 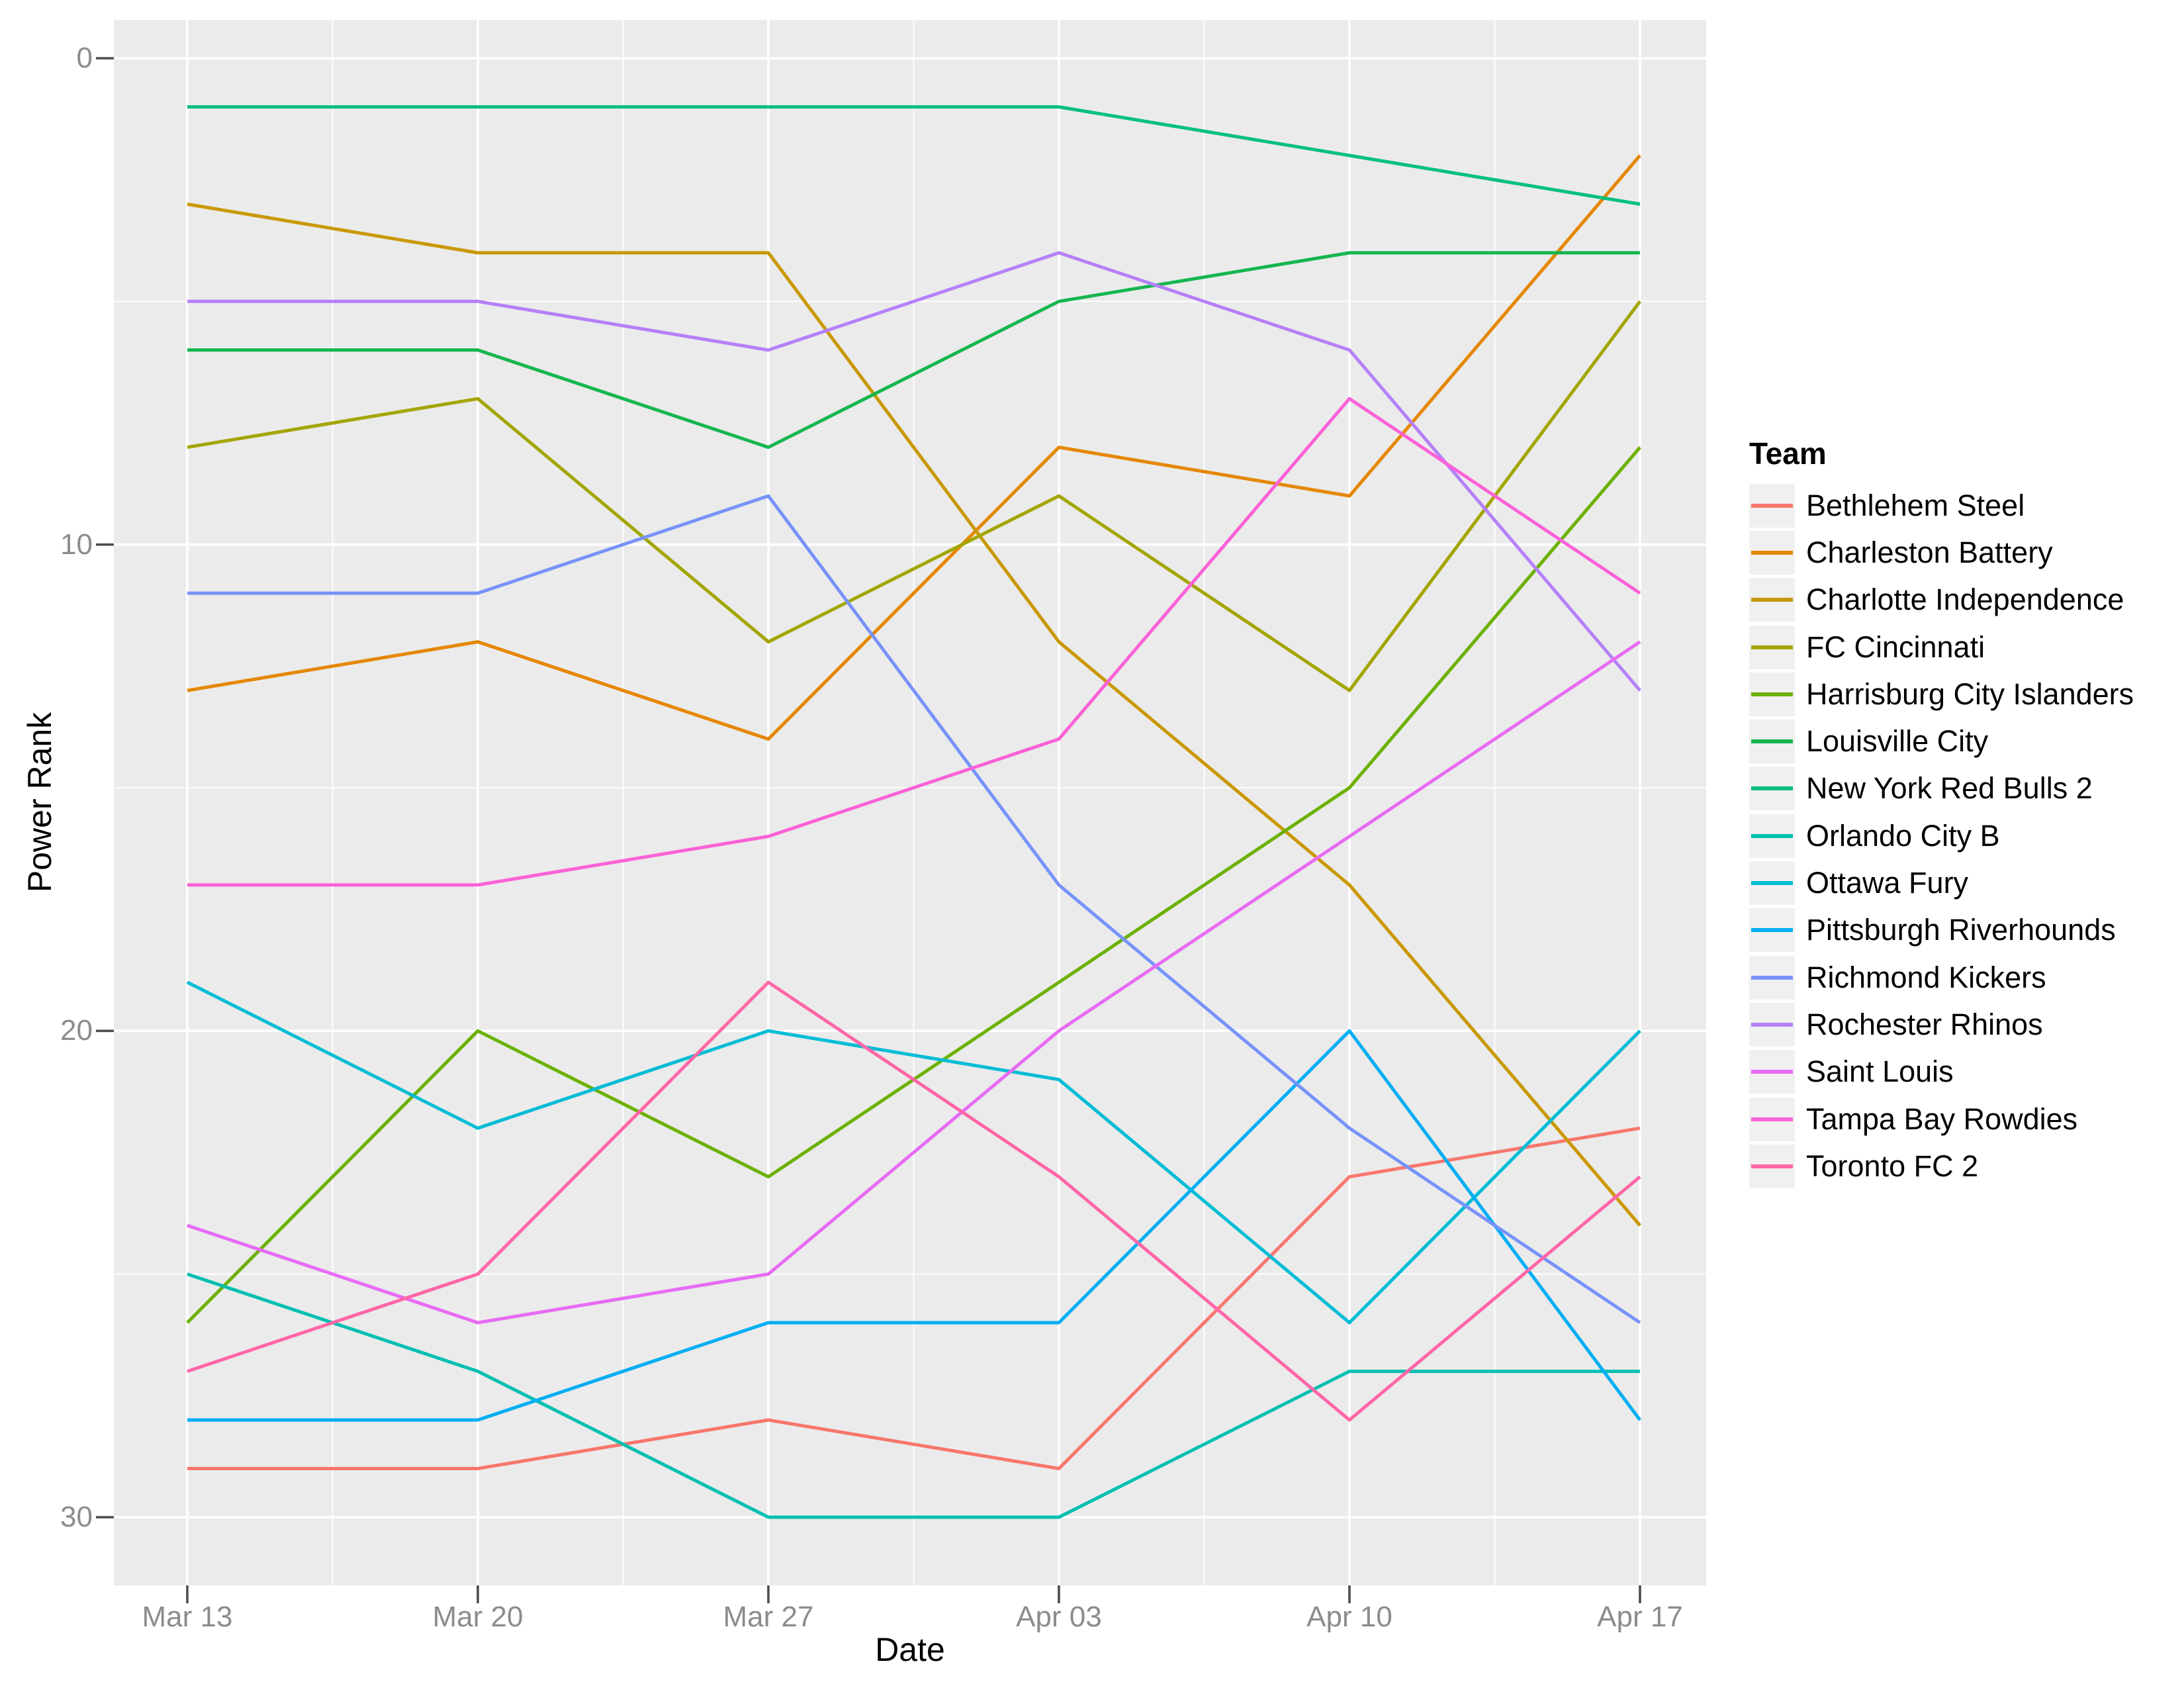 What do you see at coordinates (76, 544) in the screenshot?
I see `y-tick-label: 10` at bounding box center [76, 544].